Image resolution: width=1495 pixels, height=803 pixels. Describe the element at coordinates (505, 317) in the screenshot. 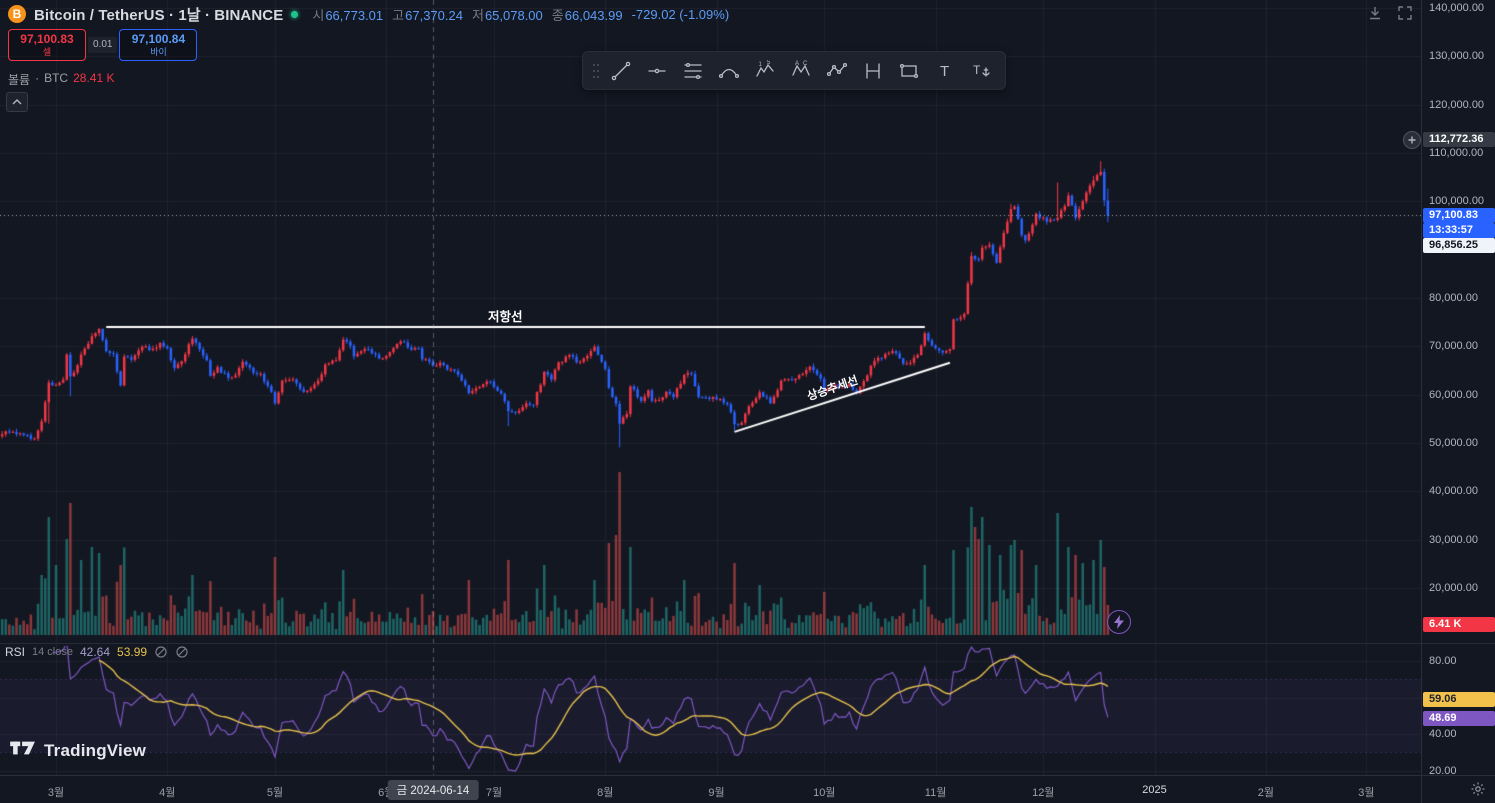

I see `resistance-line-label: 저항선` at that location.